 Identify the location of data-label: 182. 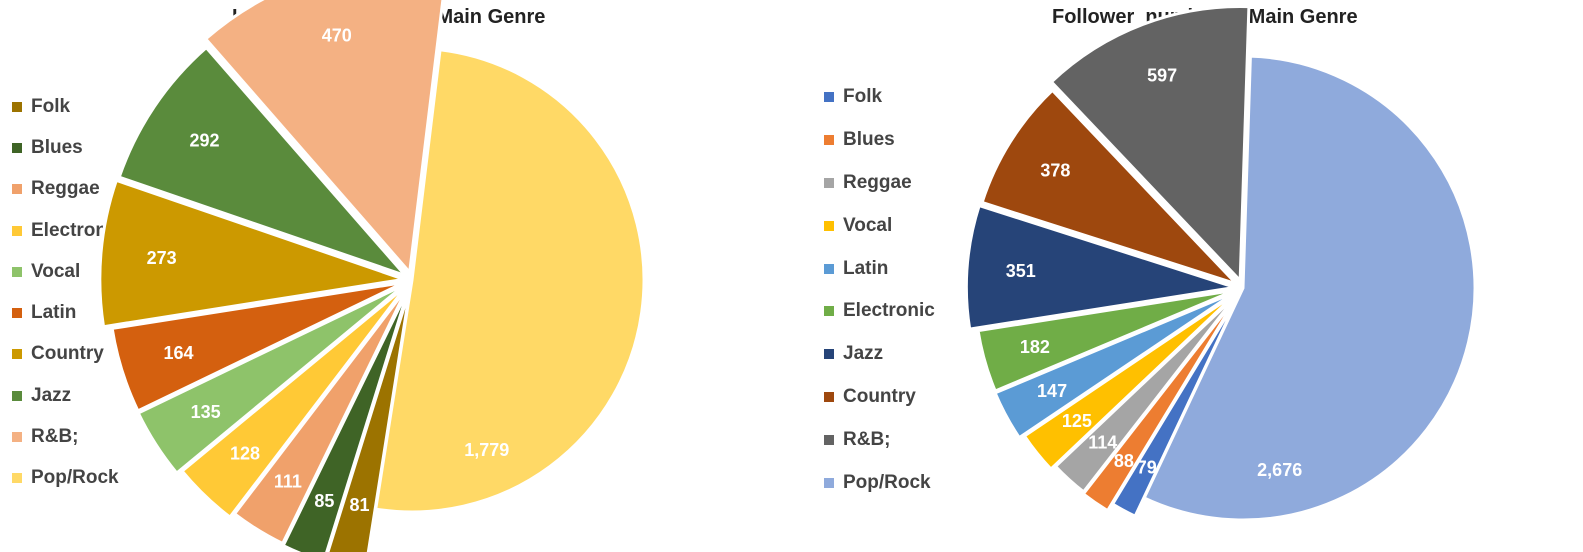
(1035, 347).